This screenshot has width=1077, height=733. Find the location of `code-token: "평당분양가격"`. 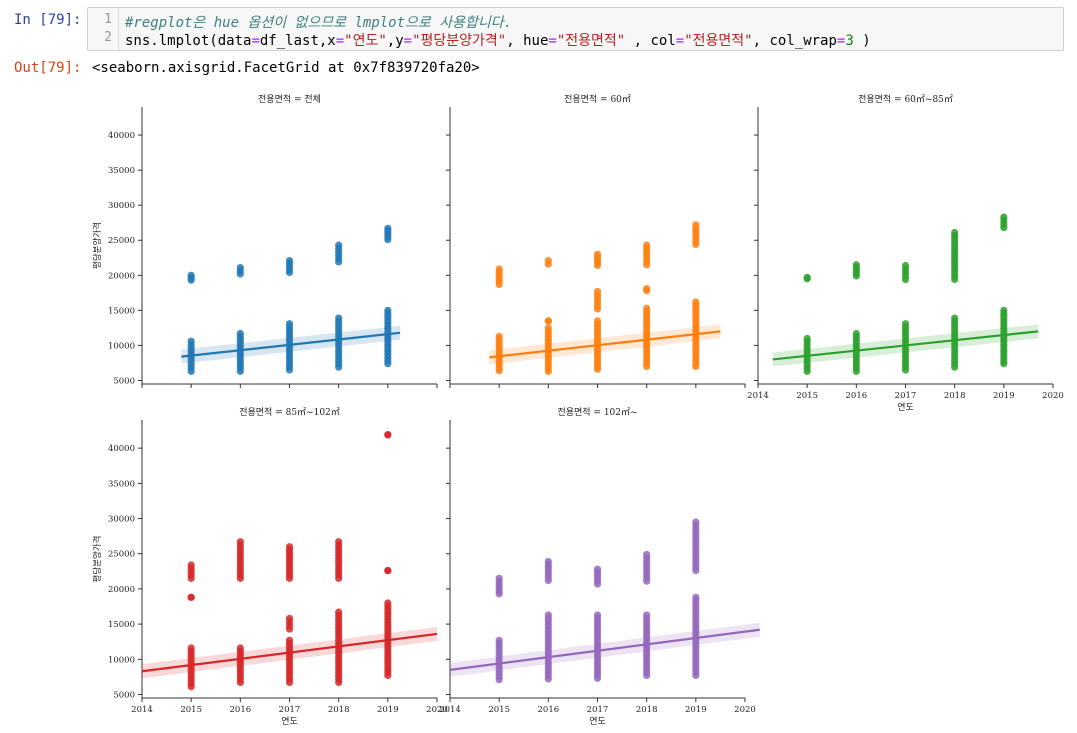

code-token: "평당분양가격" is located at coordinates (459, 41).